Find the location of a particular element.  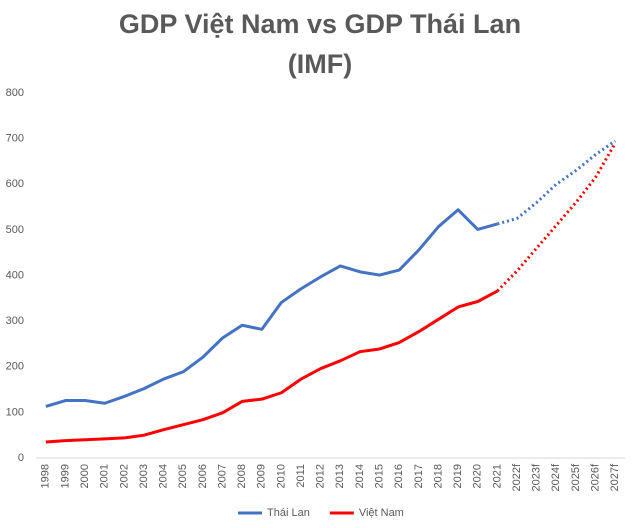

legend-label: Thái Lan is located at coordinates (288, 513).